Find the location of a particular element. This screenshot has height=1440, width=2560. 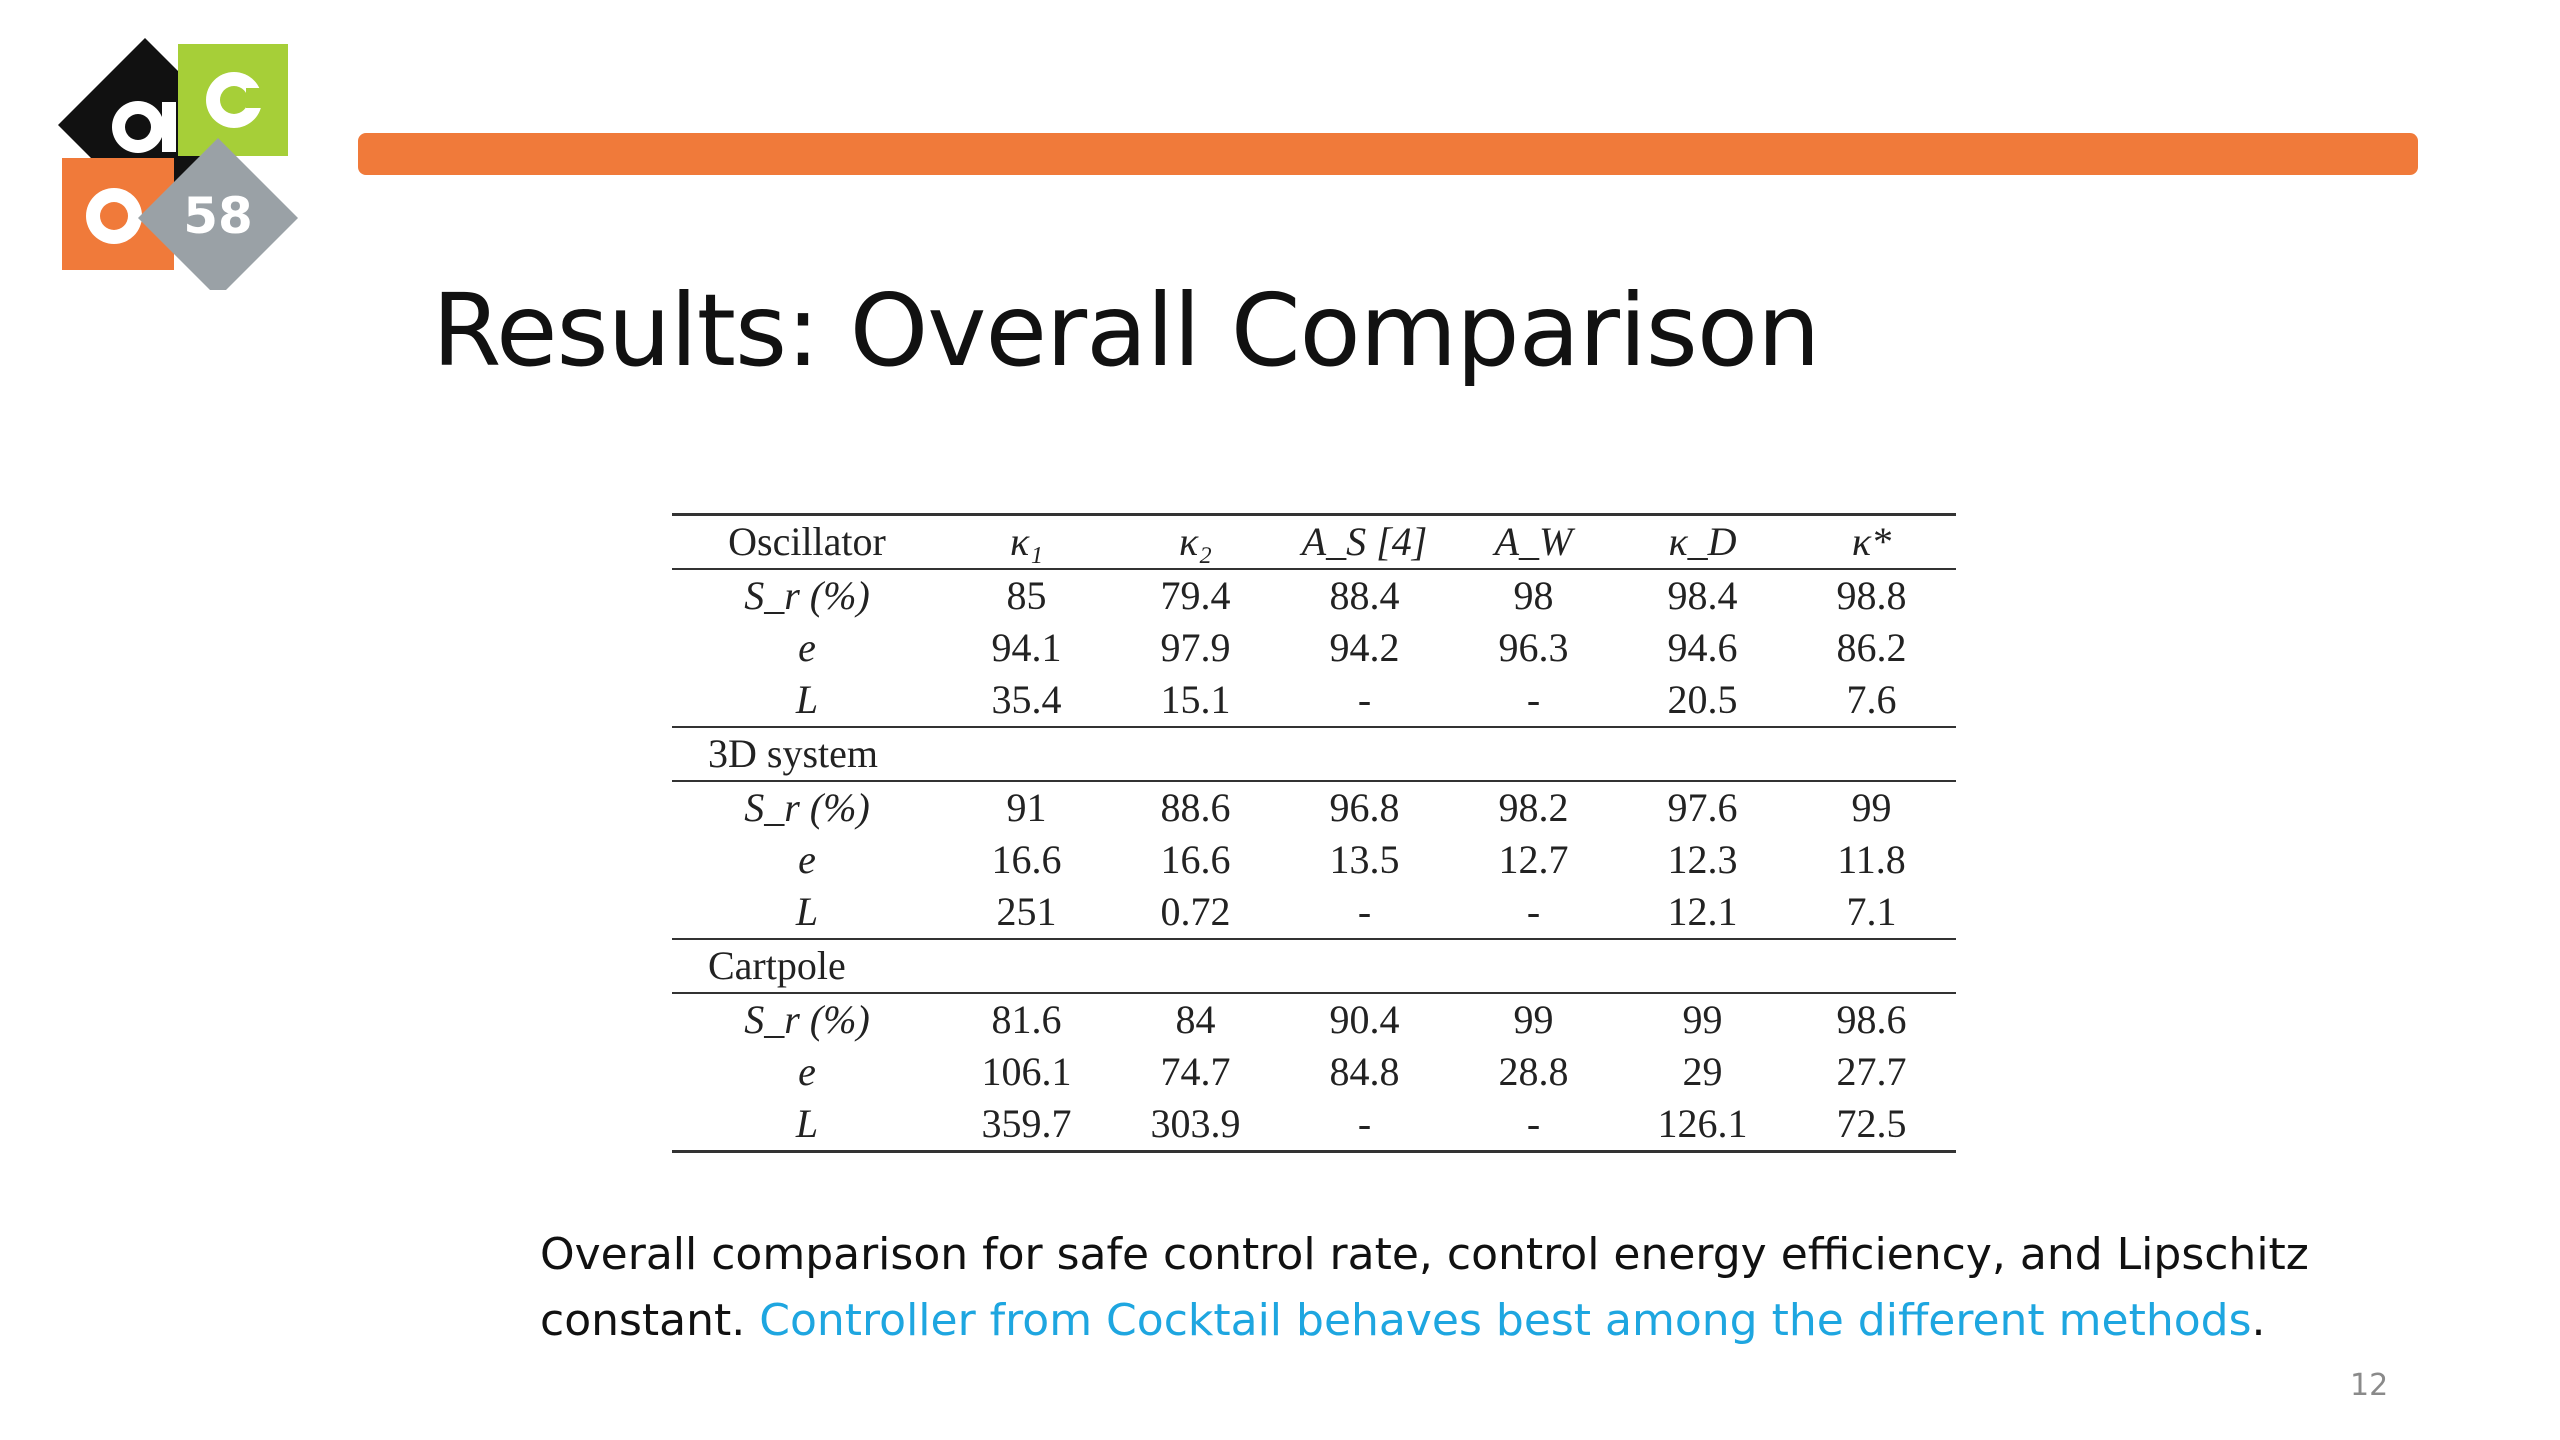

table-cell: 96.8 is located at coordinates (1364, 807).